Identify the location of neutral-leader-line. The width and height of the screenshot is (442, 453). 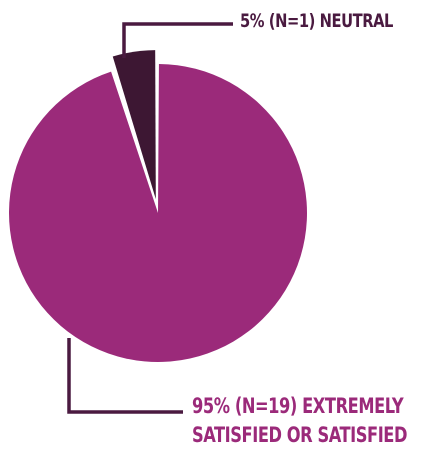
(177, 40).